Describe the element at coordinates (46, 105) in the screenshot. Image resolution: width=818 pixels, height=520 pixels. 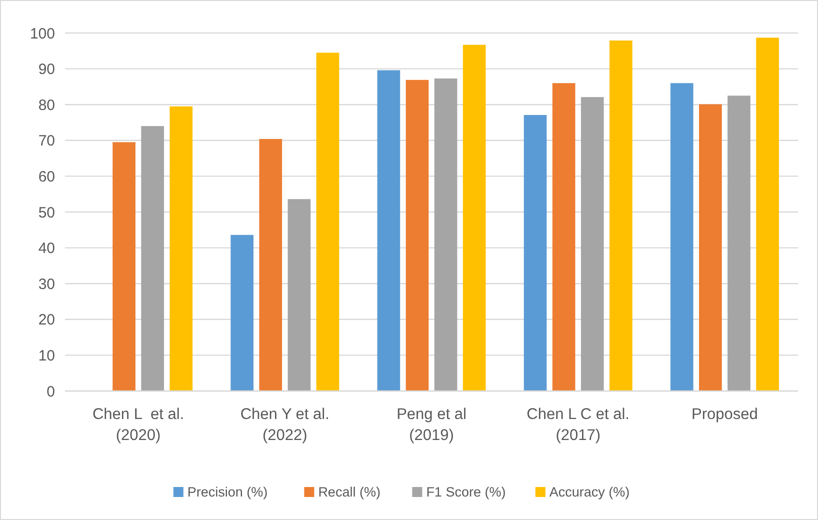
I see `y-tick-label: 80` at that location.